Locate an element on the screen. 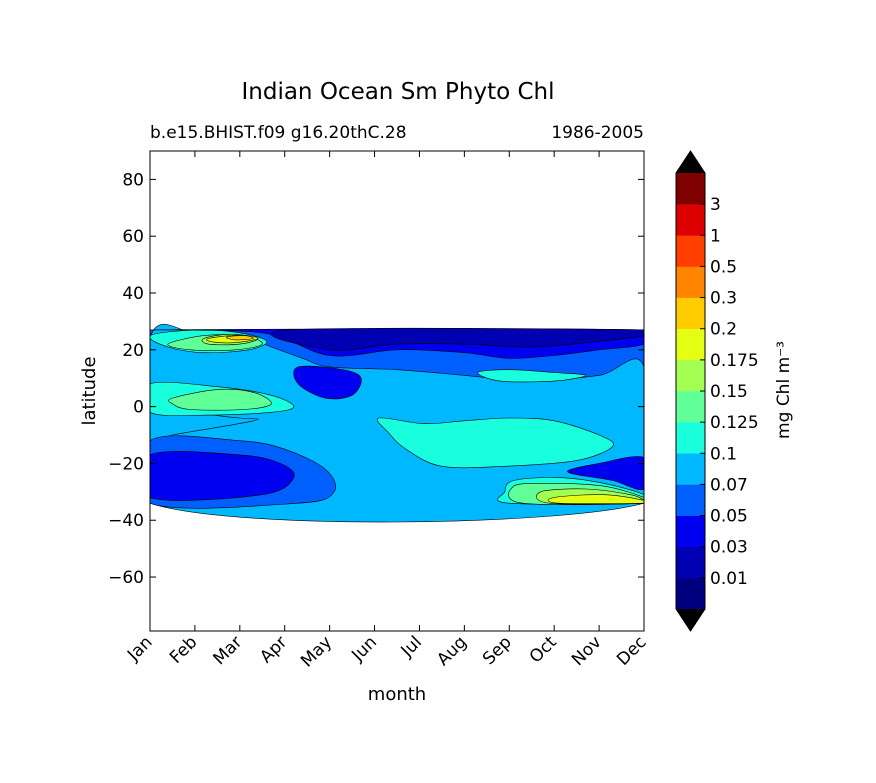 The height and width of the screenshot is (783, 876). x-tick-label: Dec is located at coordinates (631, 650).